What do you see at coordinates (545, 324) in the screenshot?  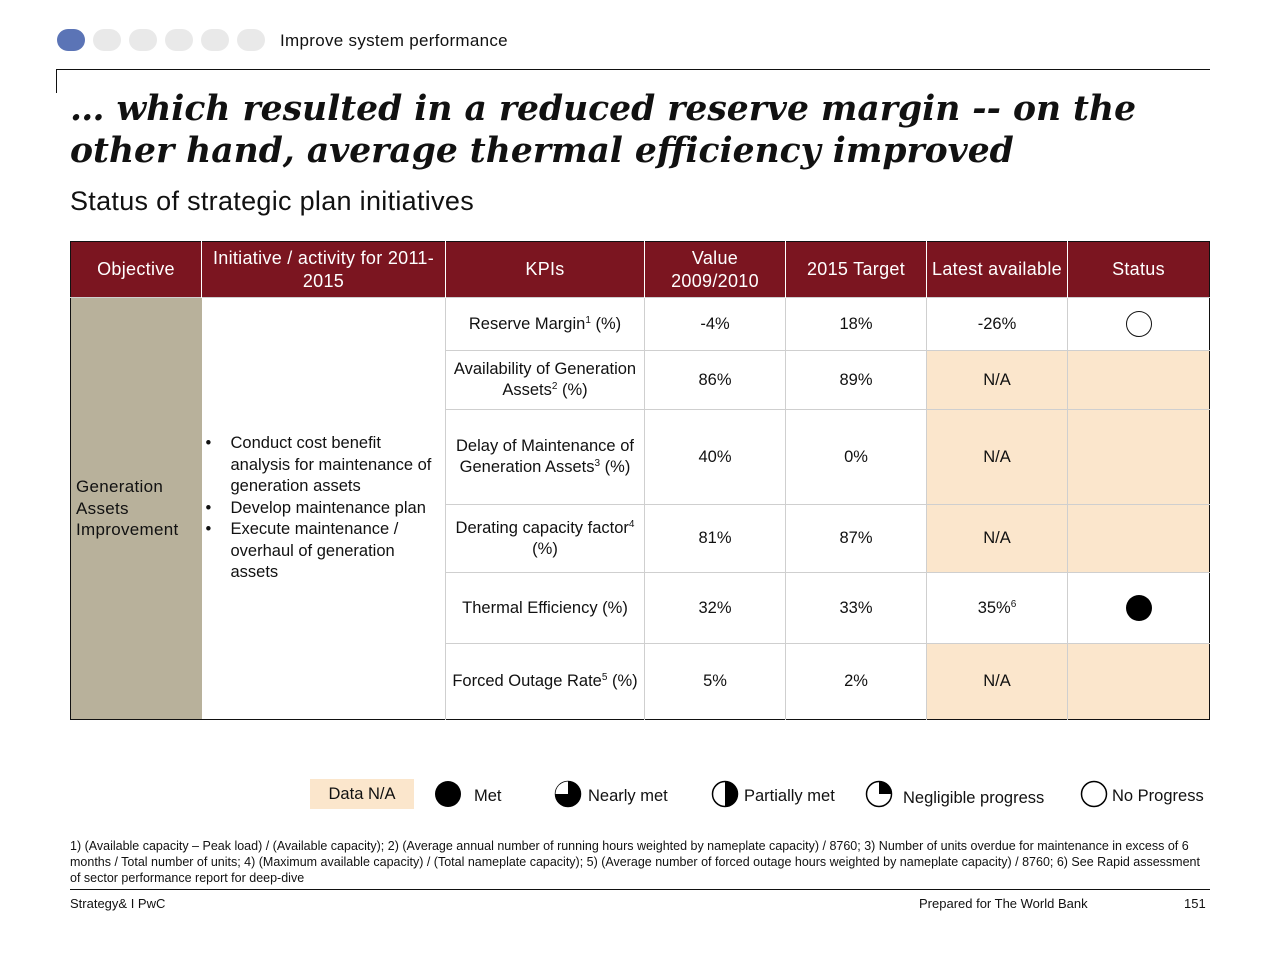 I see `kpi-cell: Reserve Margin1 (%)` at bounding box center [545, 324].